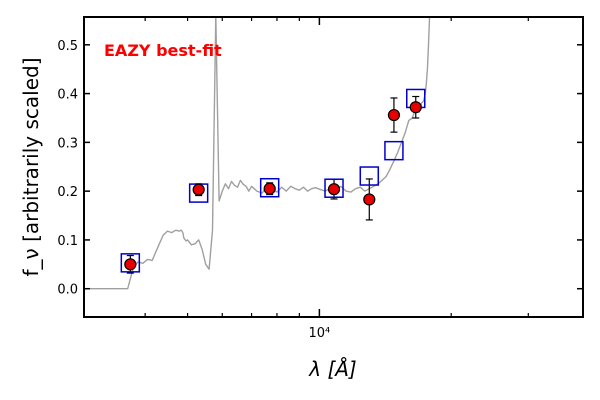  What do you see at coordinates (67, 143) in the screenshot?
I see `y-tick-label: 0.3` at bounding box center [67, 143].